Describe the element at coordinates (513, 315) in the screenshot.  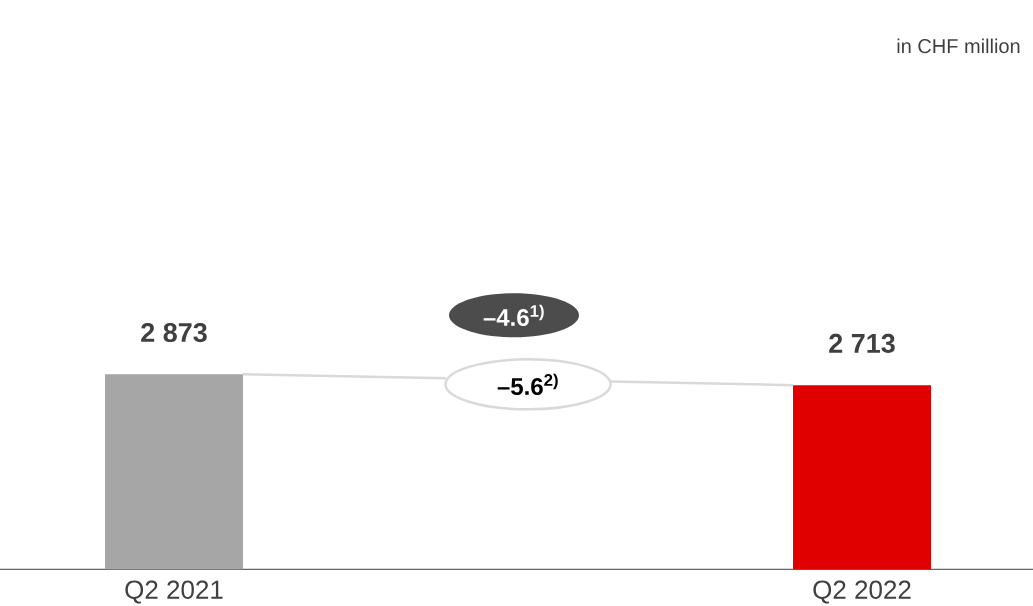
I see `text: –4.6$^{1)}$` at that location.